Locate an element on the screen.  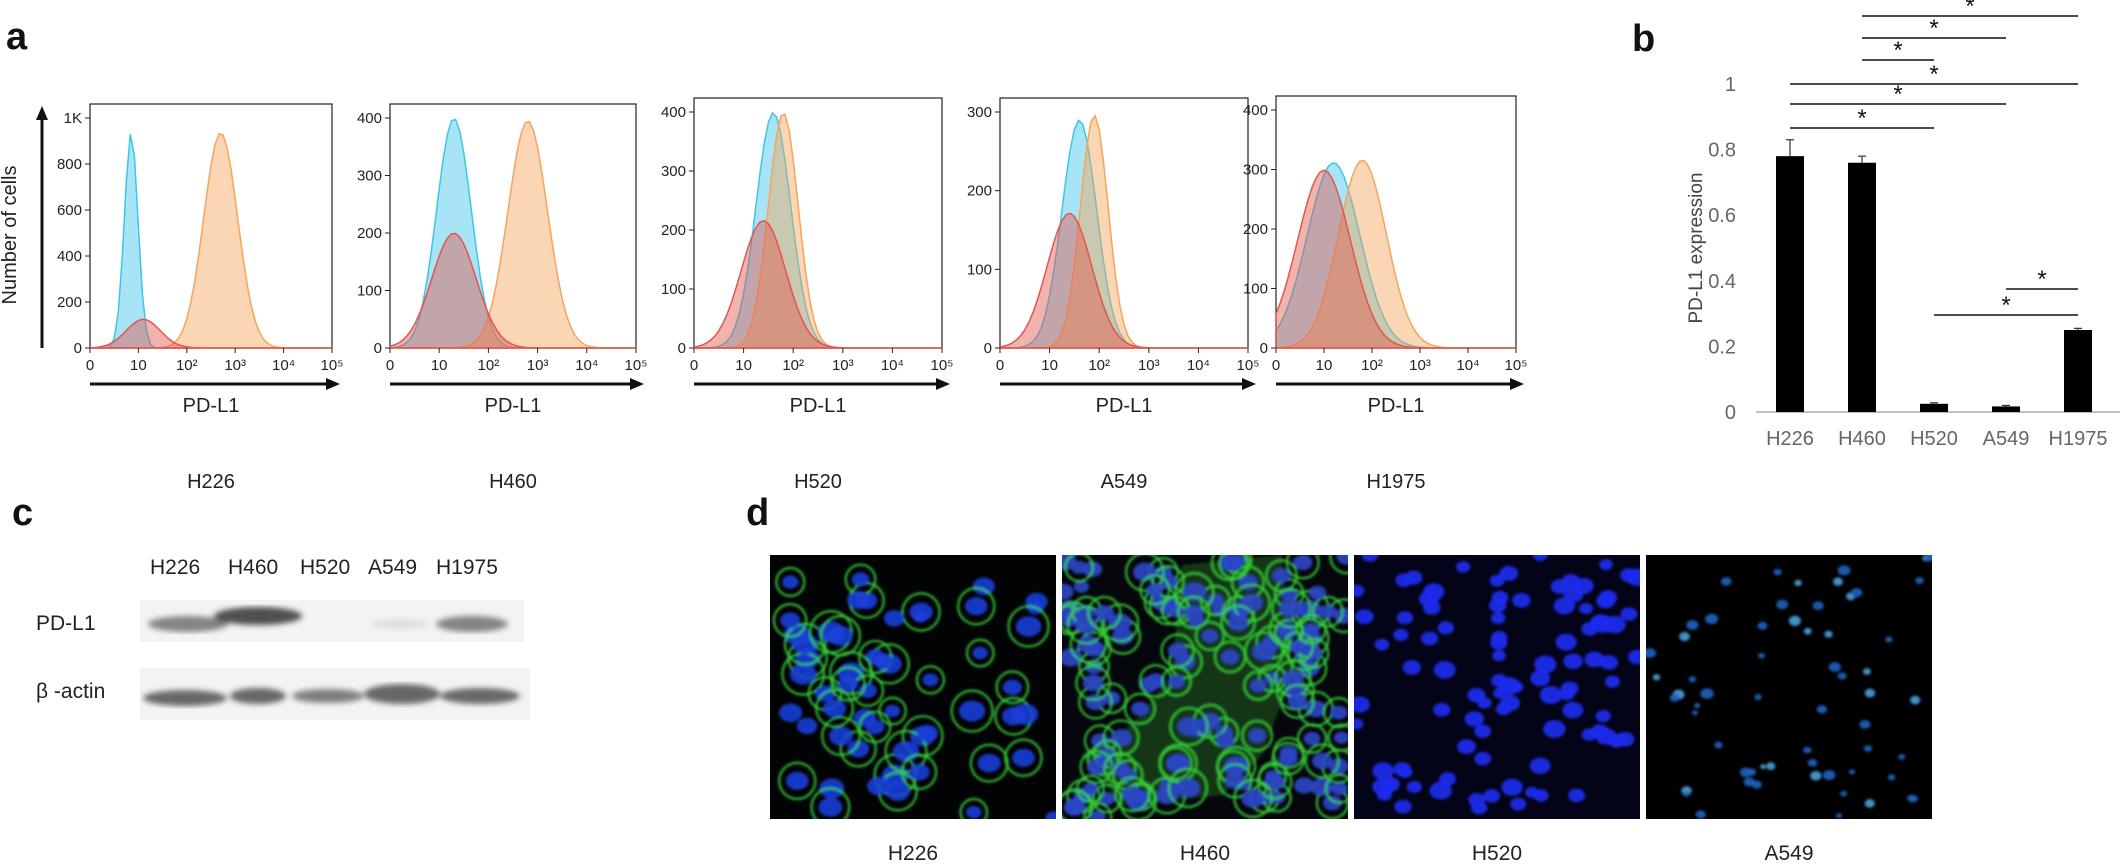
x-tick-label: 10⁵ is located at coordinates (1516, 365).